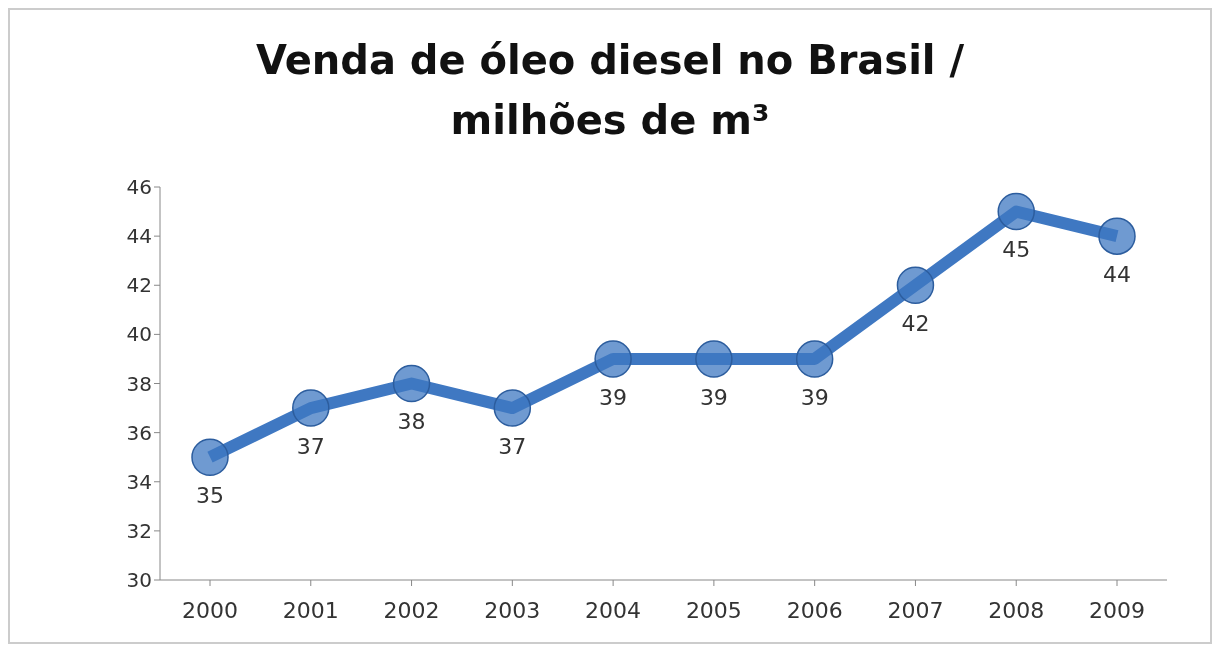  Describe the element at coordinates (915, 610) in the screenshot. I see `x-tick-label: 2007` at that location.